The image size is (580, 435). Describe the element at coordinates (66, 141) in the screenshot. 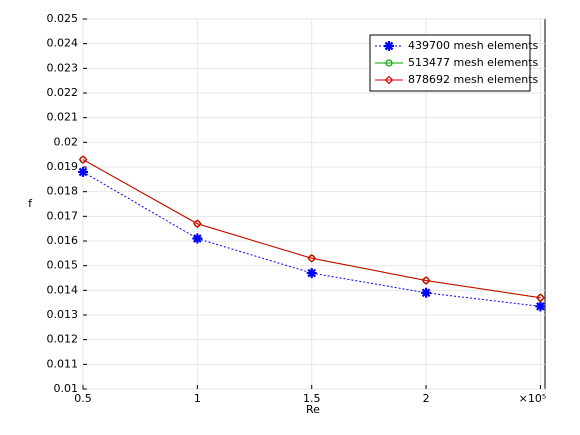

I see `y-tick-label: 0.02` at that location.